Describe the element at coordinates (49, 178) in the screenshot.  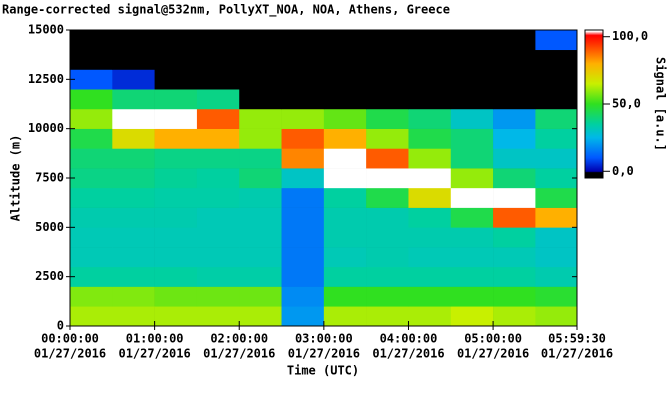
I see `y-tick-label: 7500` at that location.